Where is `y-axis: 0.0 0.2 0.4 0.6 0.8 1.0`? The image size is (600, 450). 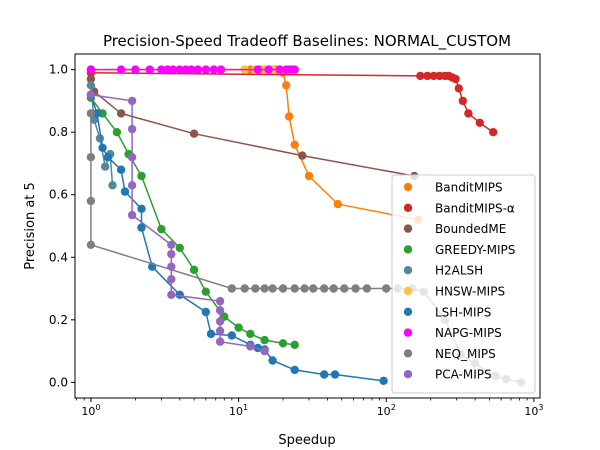
y-axis: 0.0 0.2 0.4 0.6 0.8 1.0 is located at coordinates (62, 226).